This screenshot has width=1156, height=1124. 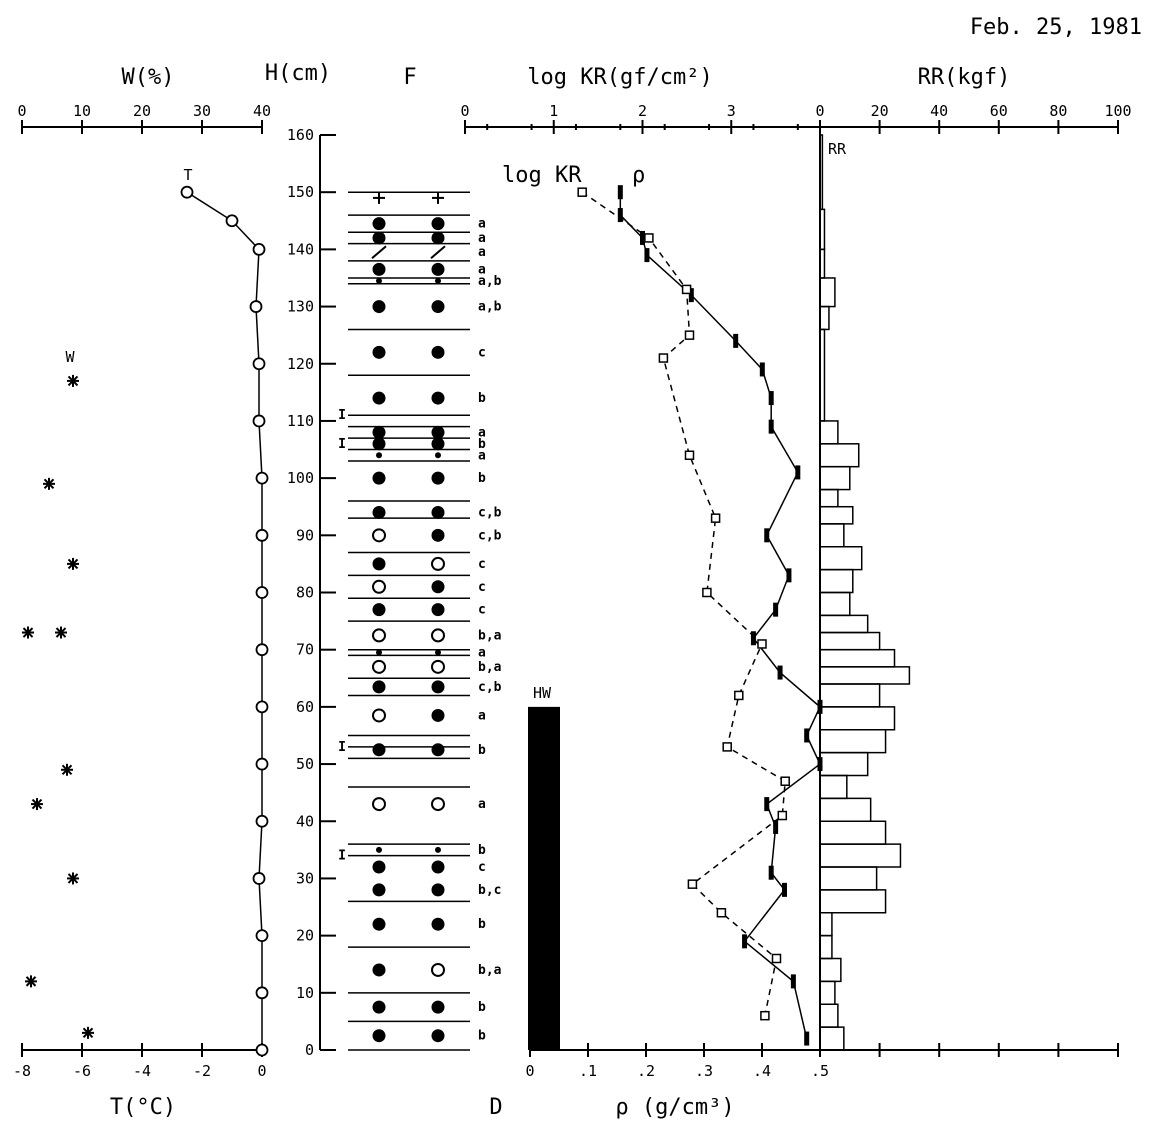 What do you see at coordinates (305, 936) in the screenshot?
I see `h-tick-label: 20` at bounding box center [305, 936].